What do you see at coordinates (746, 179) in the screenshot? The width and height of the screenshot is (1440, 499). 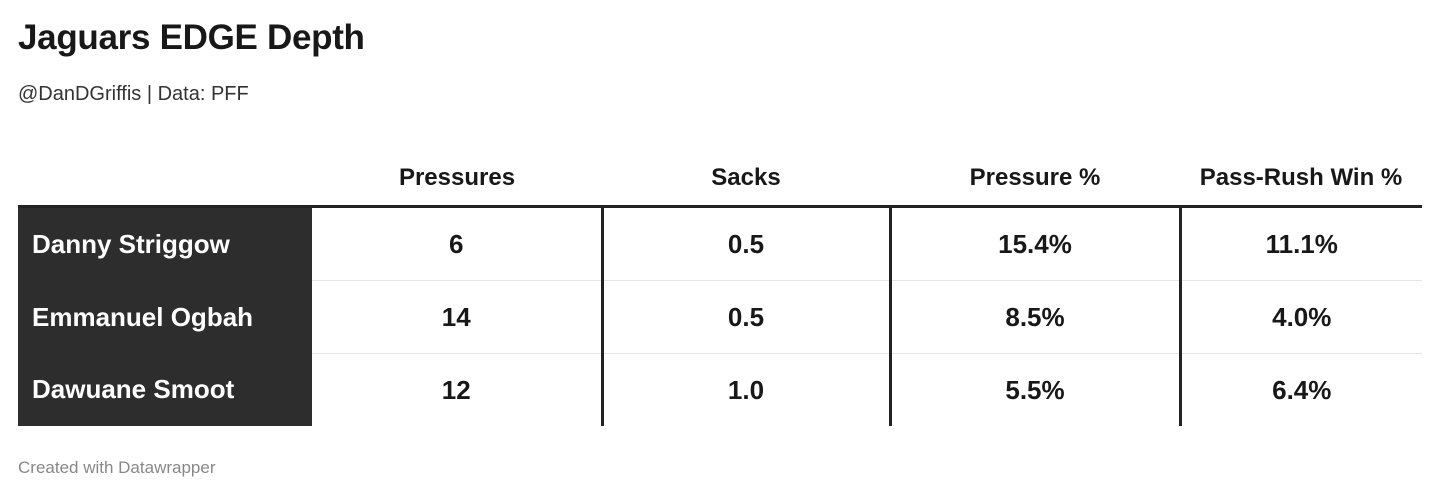 I see `column-header: Sacks` at bounding box center [746, 179].